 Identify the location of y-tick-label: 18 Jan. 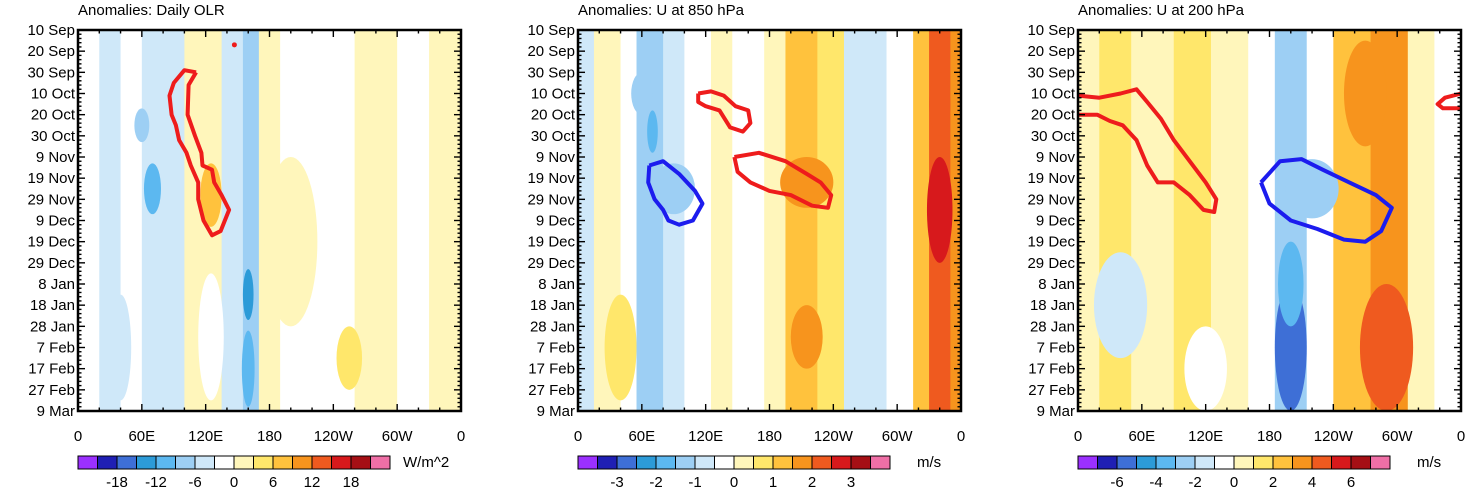
(1052, 305).